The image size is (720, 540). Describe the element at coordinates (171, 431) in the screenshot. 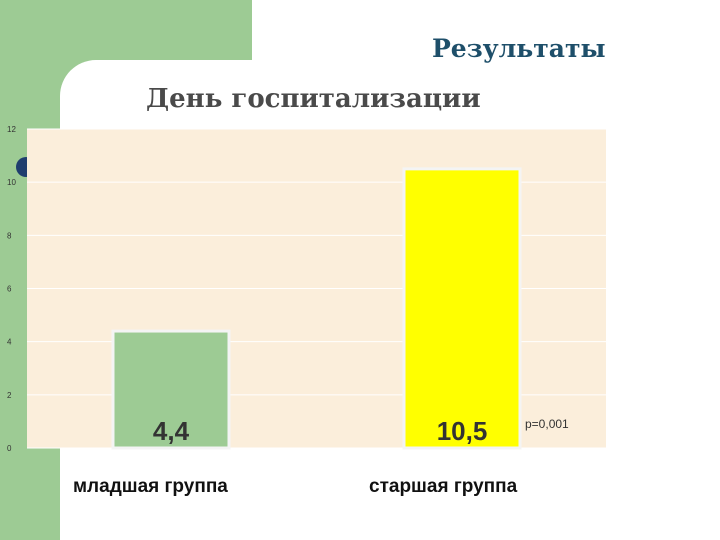

I see `data-label: 4,4` at that location.